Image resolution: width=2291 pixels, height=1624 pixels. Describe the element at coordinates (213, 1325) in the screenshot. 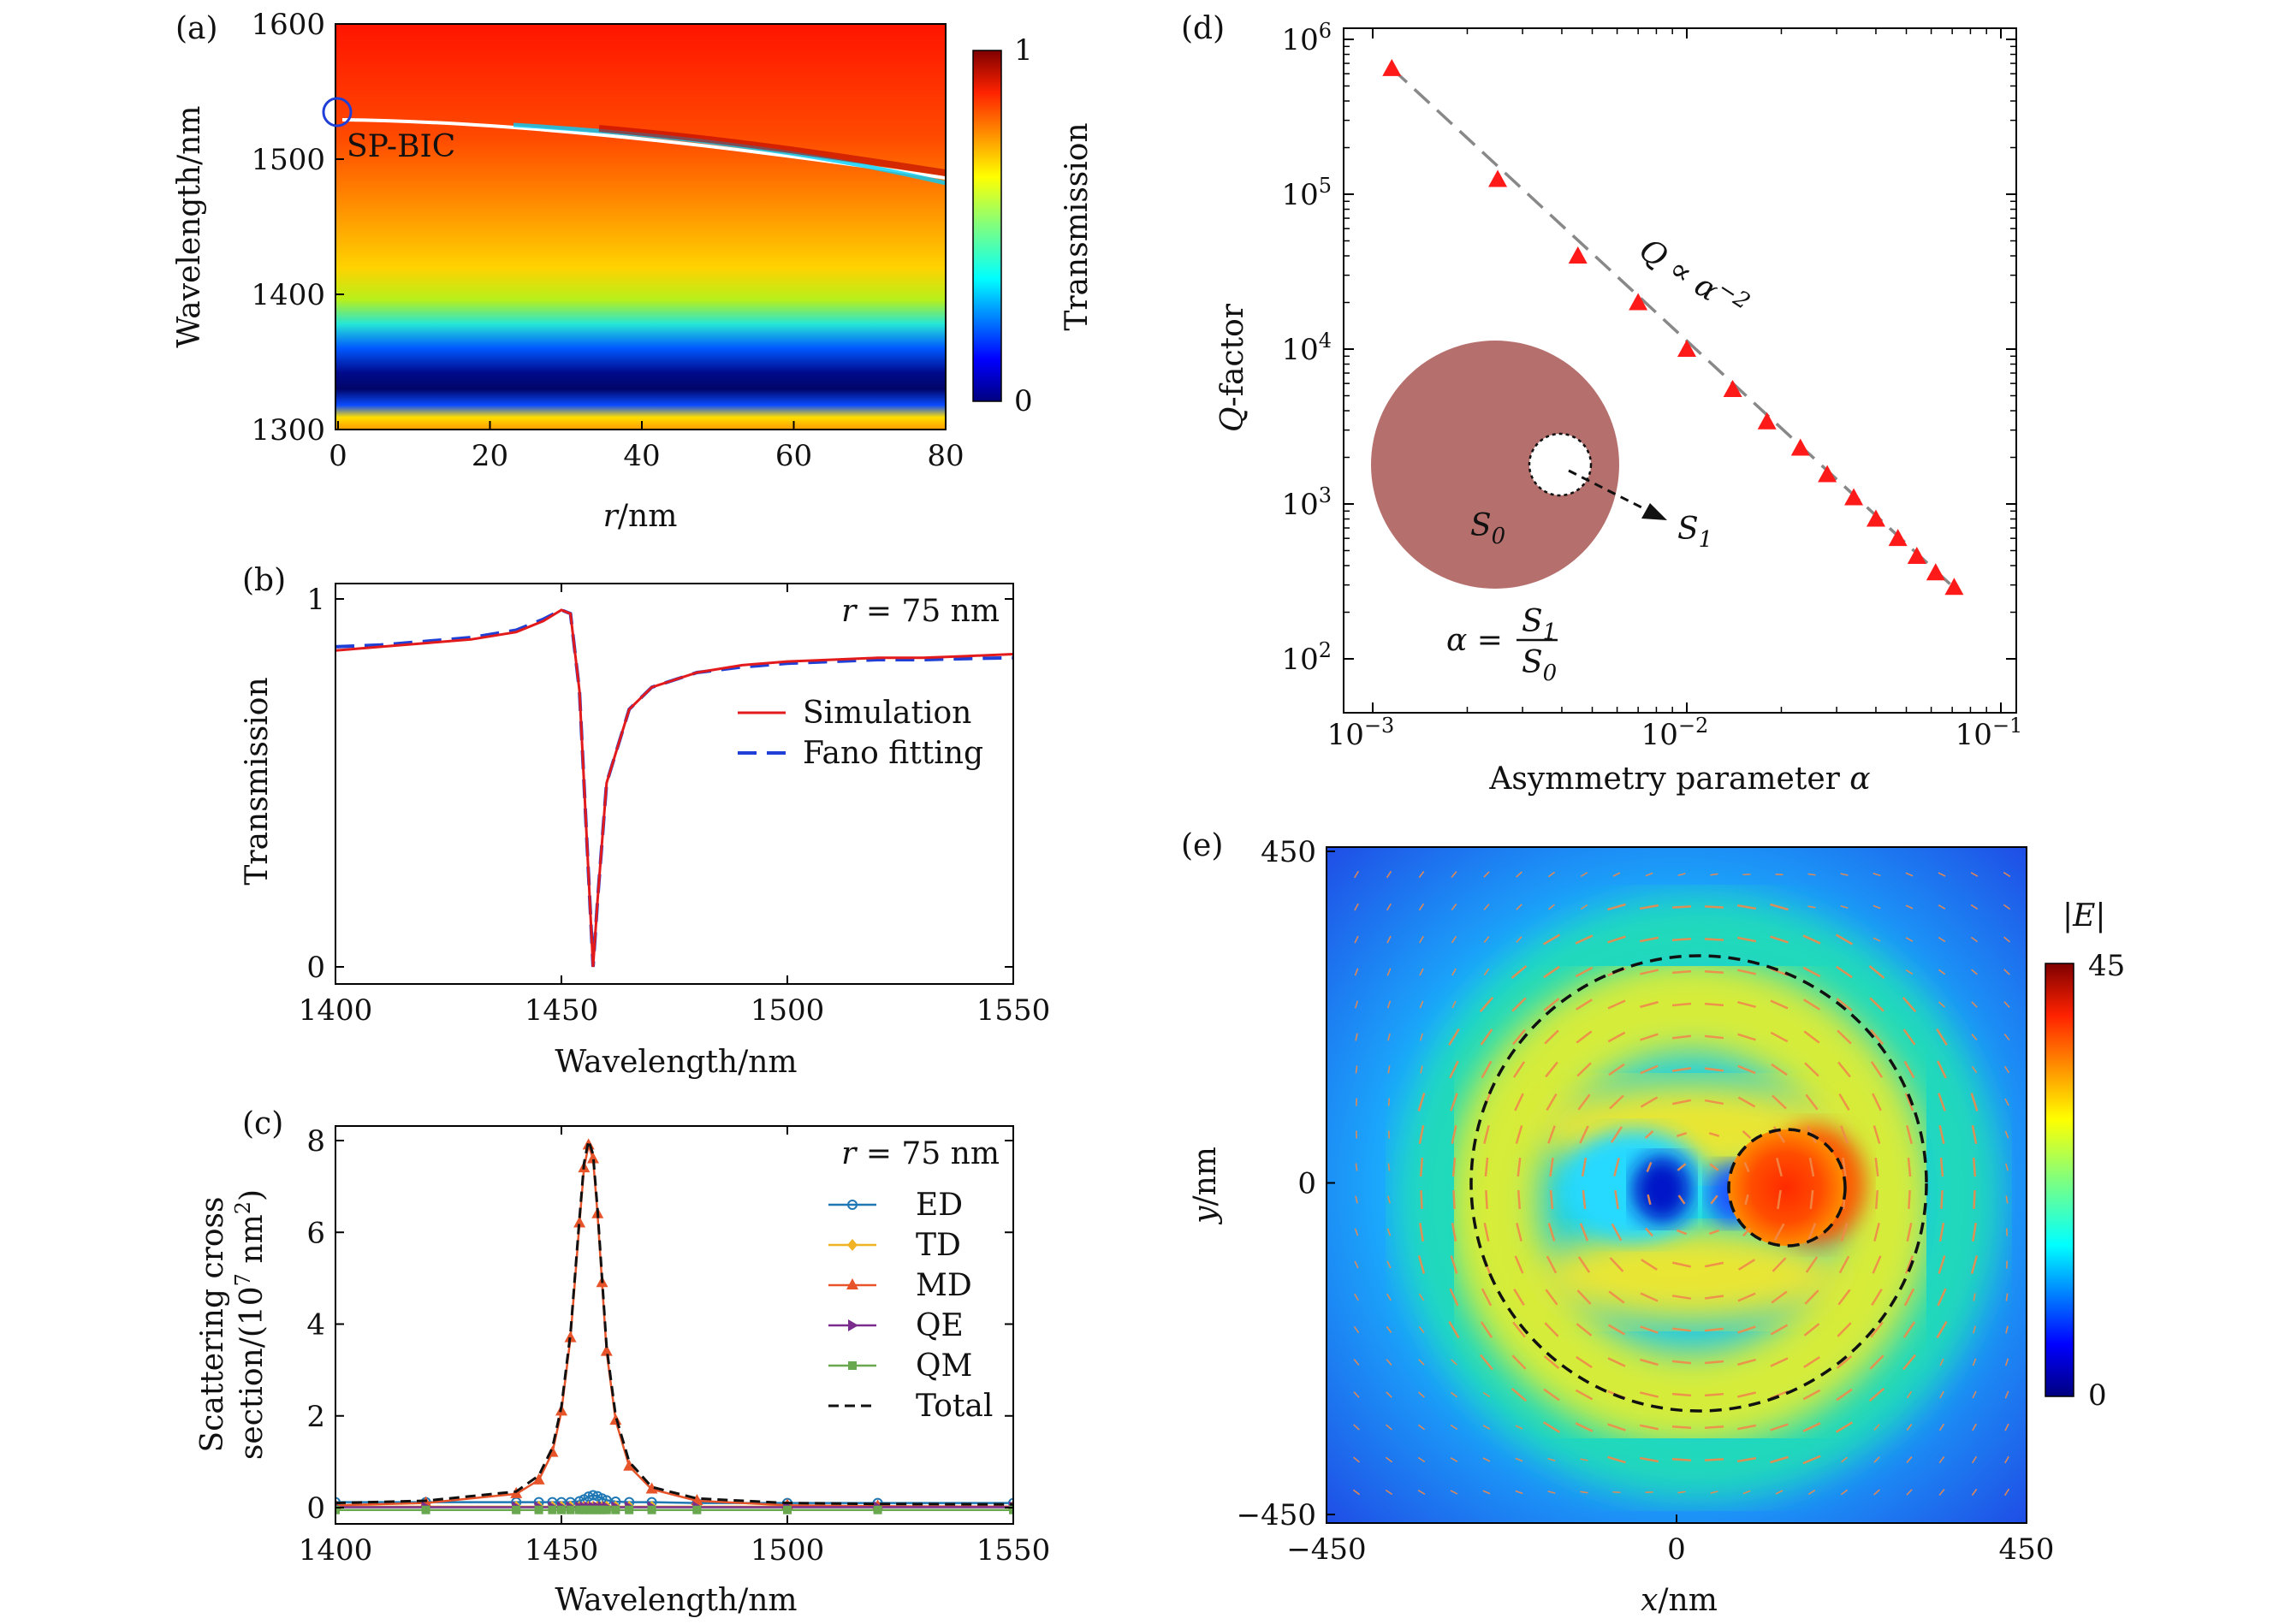

I see `svg-text: Scattering cross` at that location.